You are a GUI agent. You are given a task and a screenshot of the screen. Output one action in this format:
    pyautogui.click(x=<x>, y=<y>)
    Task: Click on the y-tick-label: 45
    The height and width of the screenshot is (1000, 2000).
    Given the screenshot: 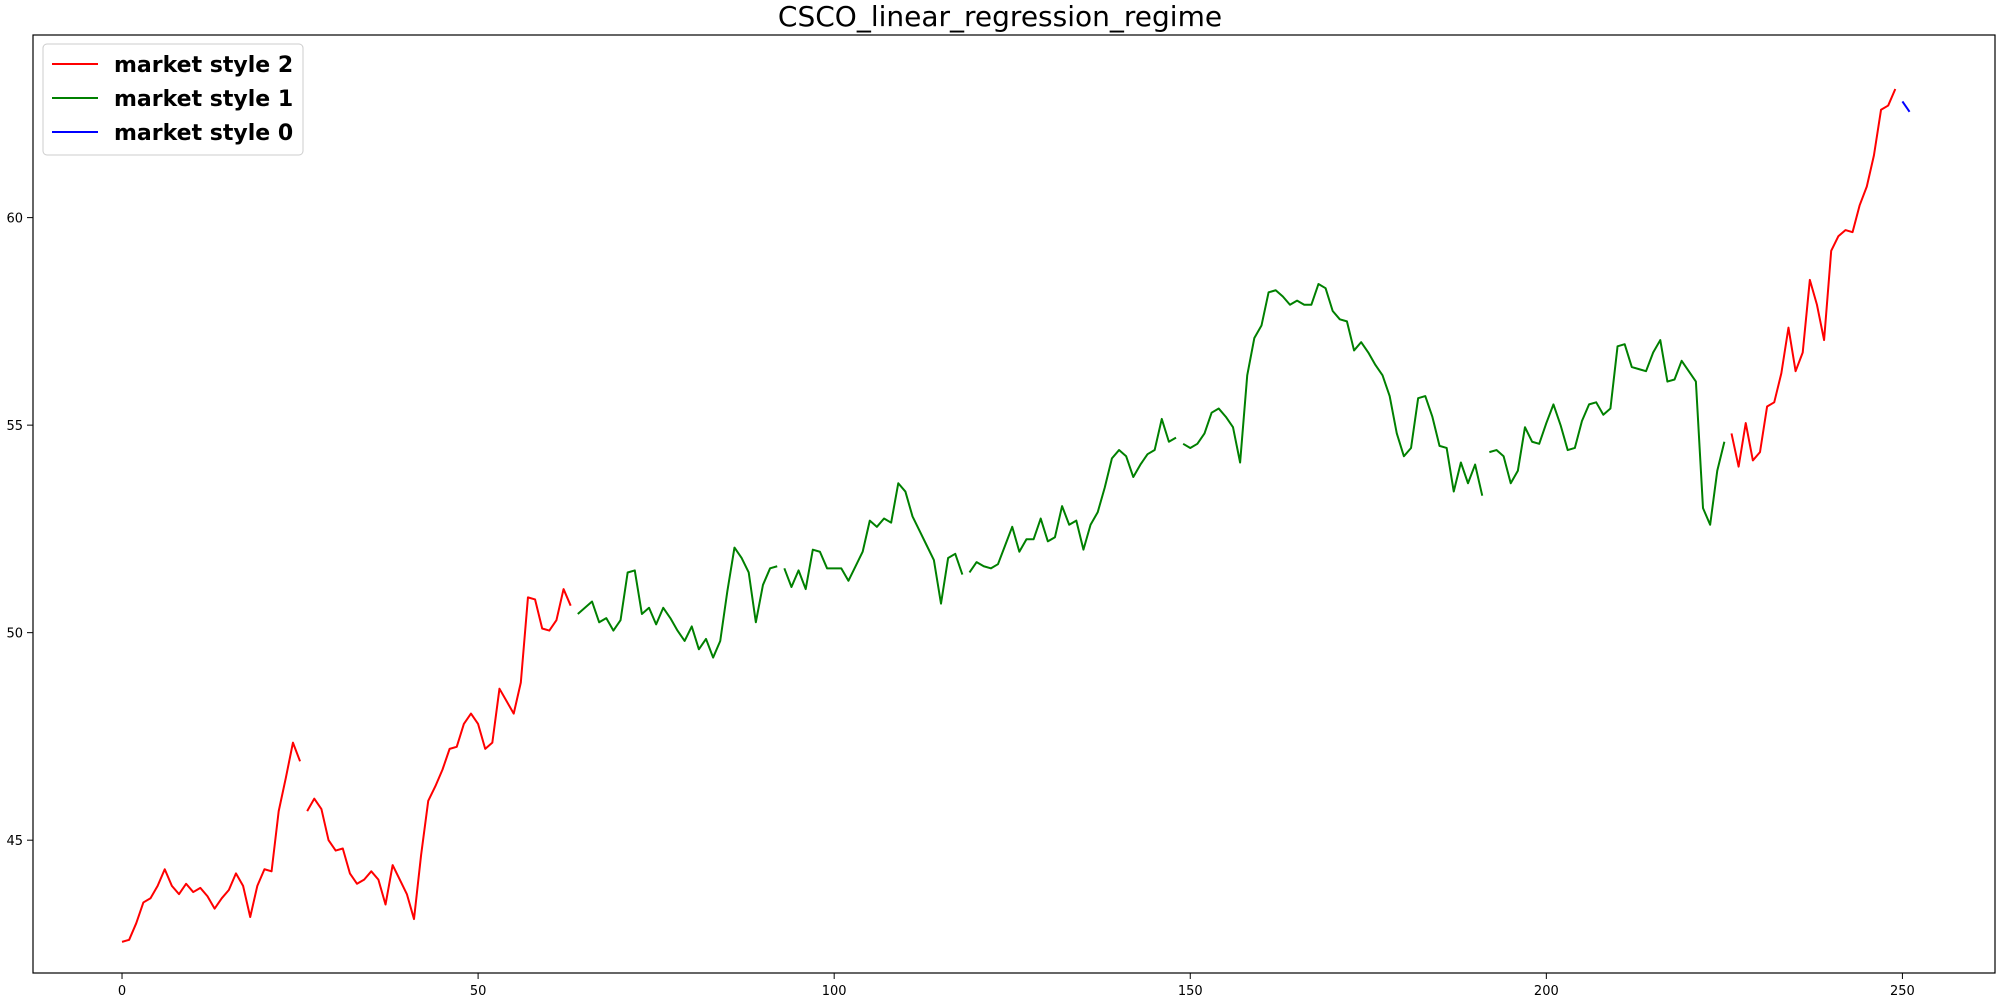 What is the action you would take?
    pyautogui.click(x=14, y=841)
    